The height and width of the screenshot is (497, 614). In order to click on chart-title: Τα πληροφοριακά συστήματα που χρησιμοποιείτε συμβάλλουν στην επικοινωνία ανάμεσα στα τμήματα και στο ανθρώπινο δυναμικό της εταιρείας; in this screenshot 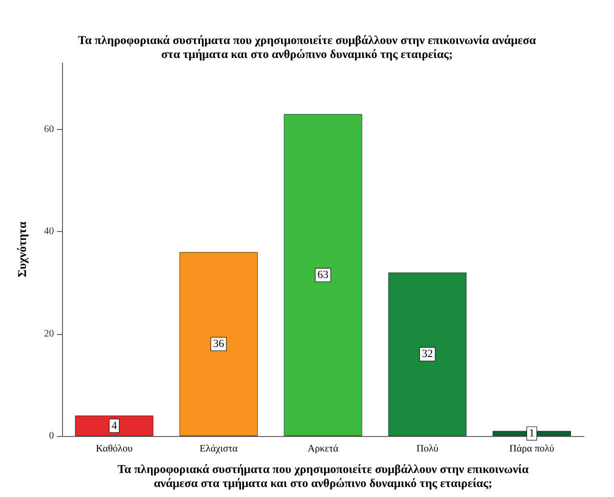, I will do `click(307, 47)`.